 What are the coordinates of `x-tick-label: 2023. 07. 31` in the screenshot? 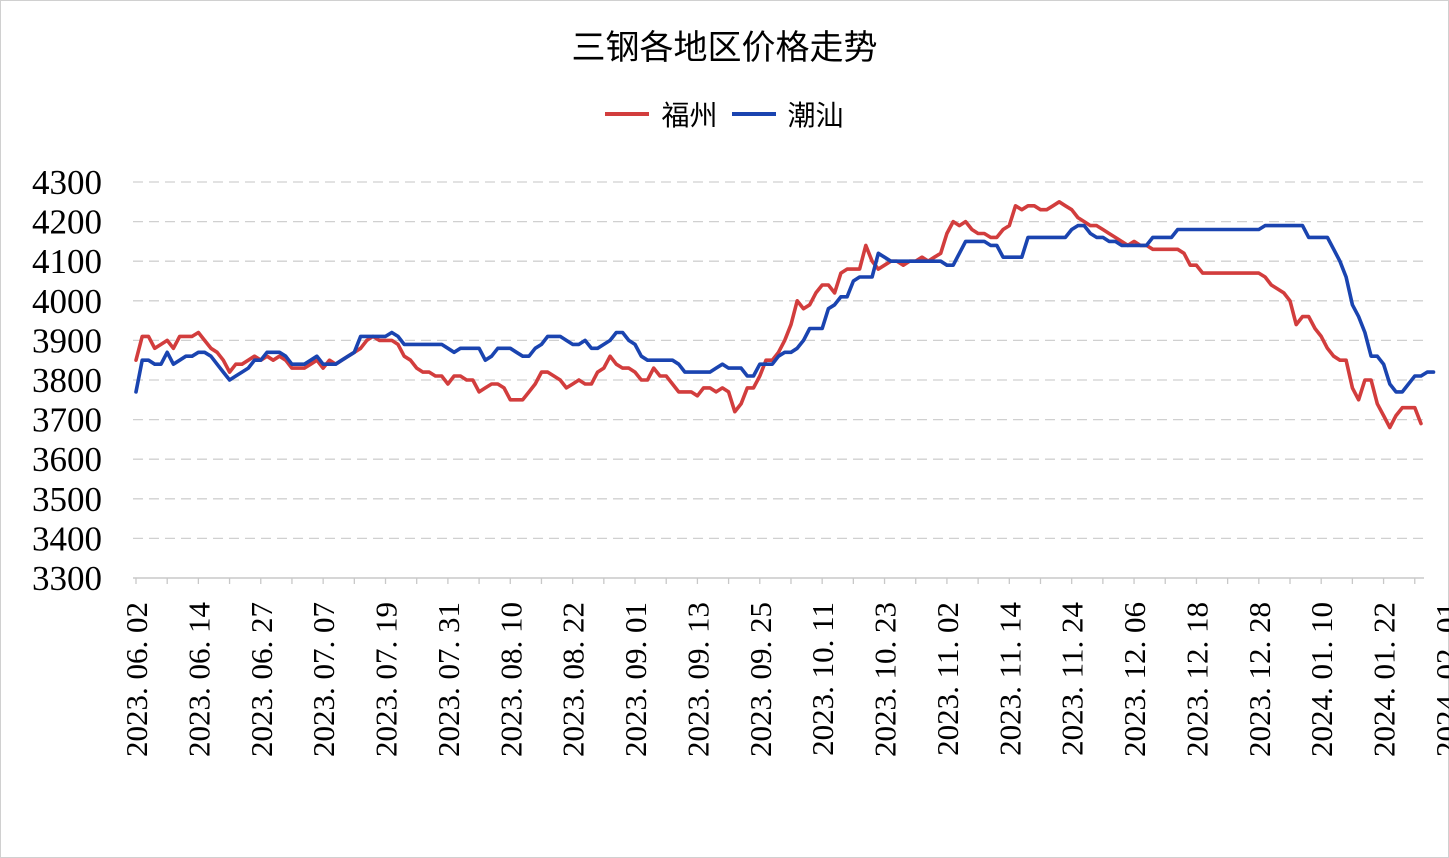 It's located at (448, 679).